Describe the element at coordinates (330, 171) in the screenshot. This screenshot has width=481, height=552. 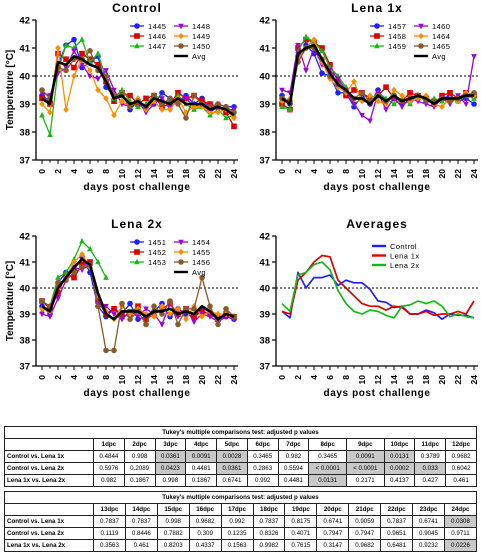
I see `x-tick-label: 6` at that location.